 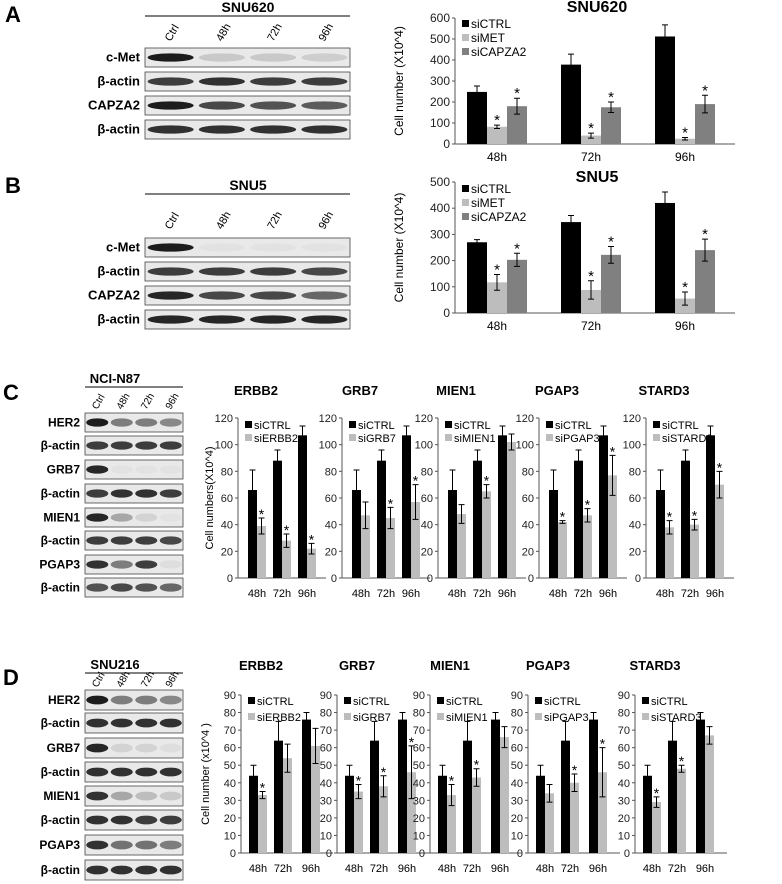 I want to click on y-tick-label: 100, so click(x=525, y=446).